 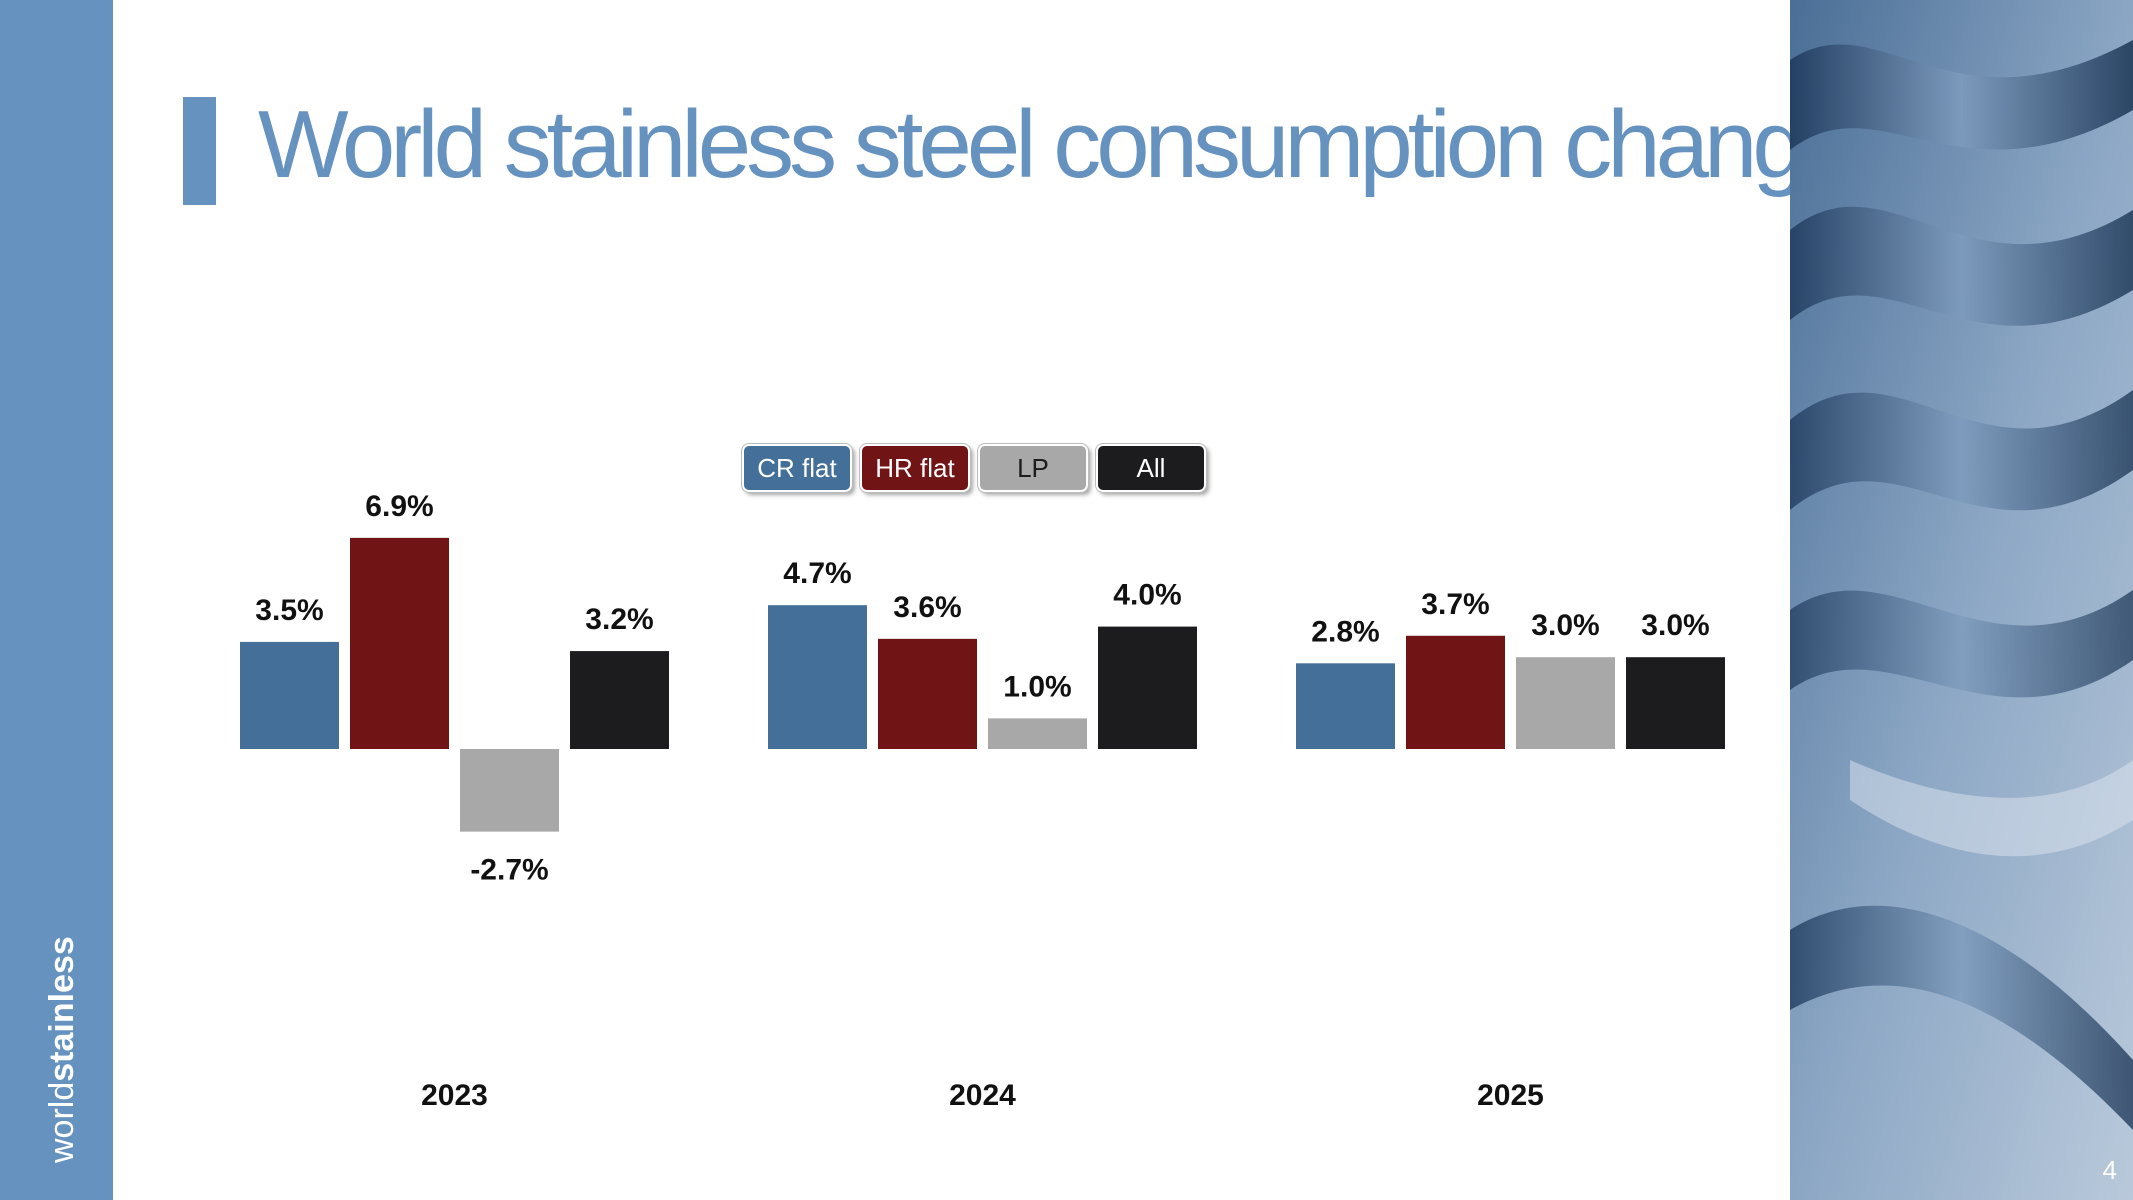 I want to click on bar-hr-flat-2025, so click(x=1455, y=692).